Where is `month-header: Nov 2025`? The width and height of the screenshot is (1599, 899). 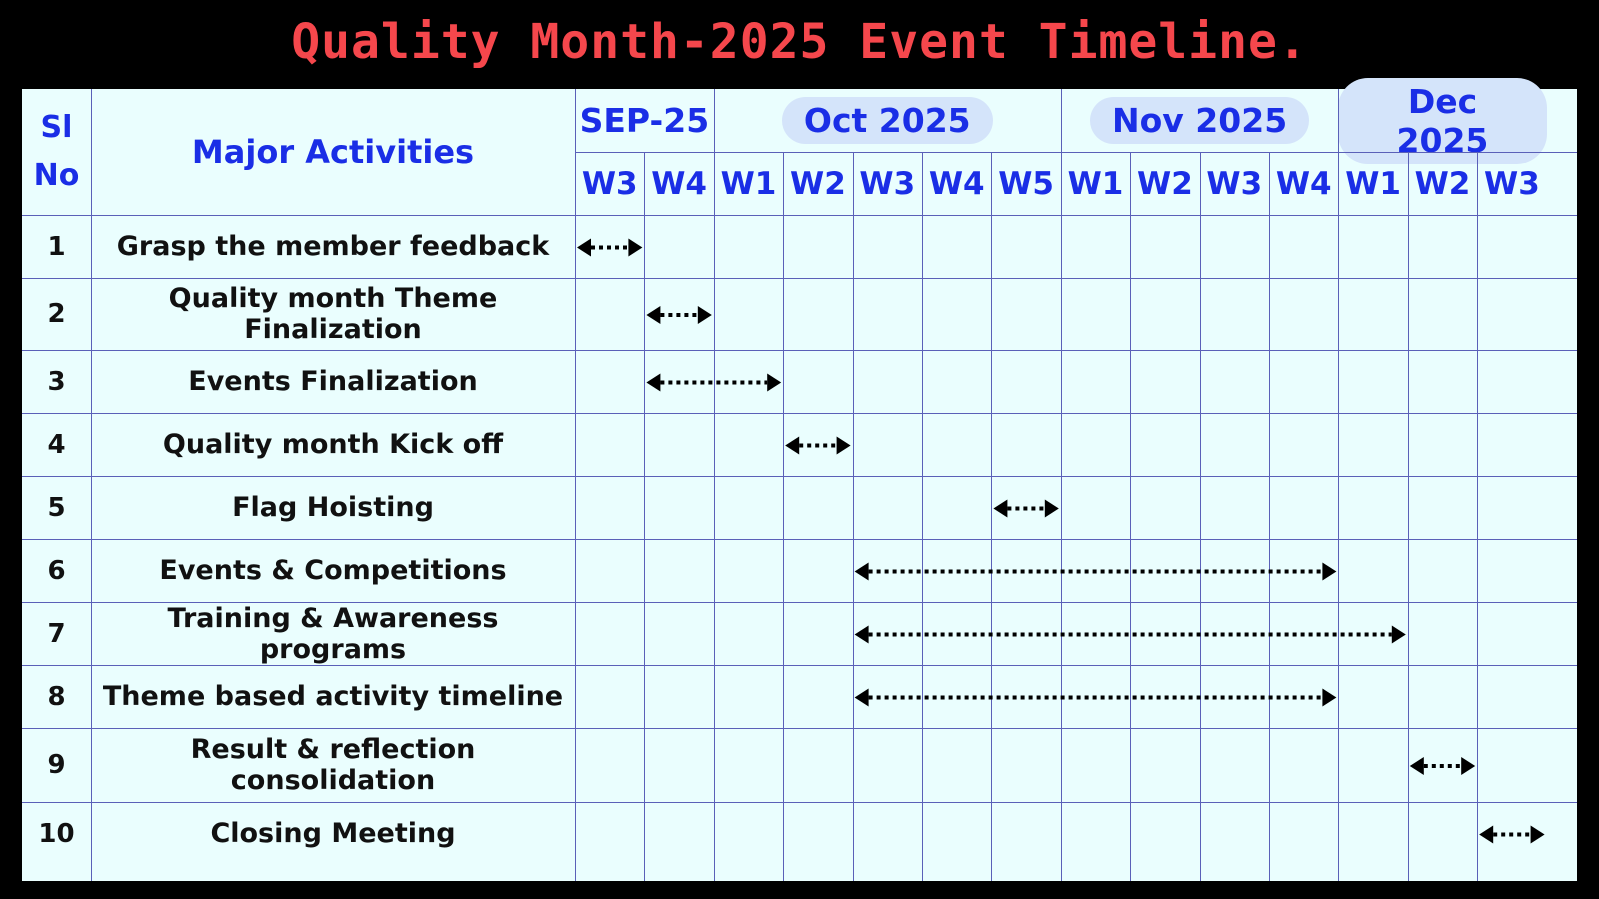
month-header: Nov 2025 is located at coordinates (1200, 120).